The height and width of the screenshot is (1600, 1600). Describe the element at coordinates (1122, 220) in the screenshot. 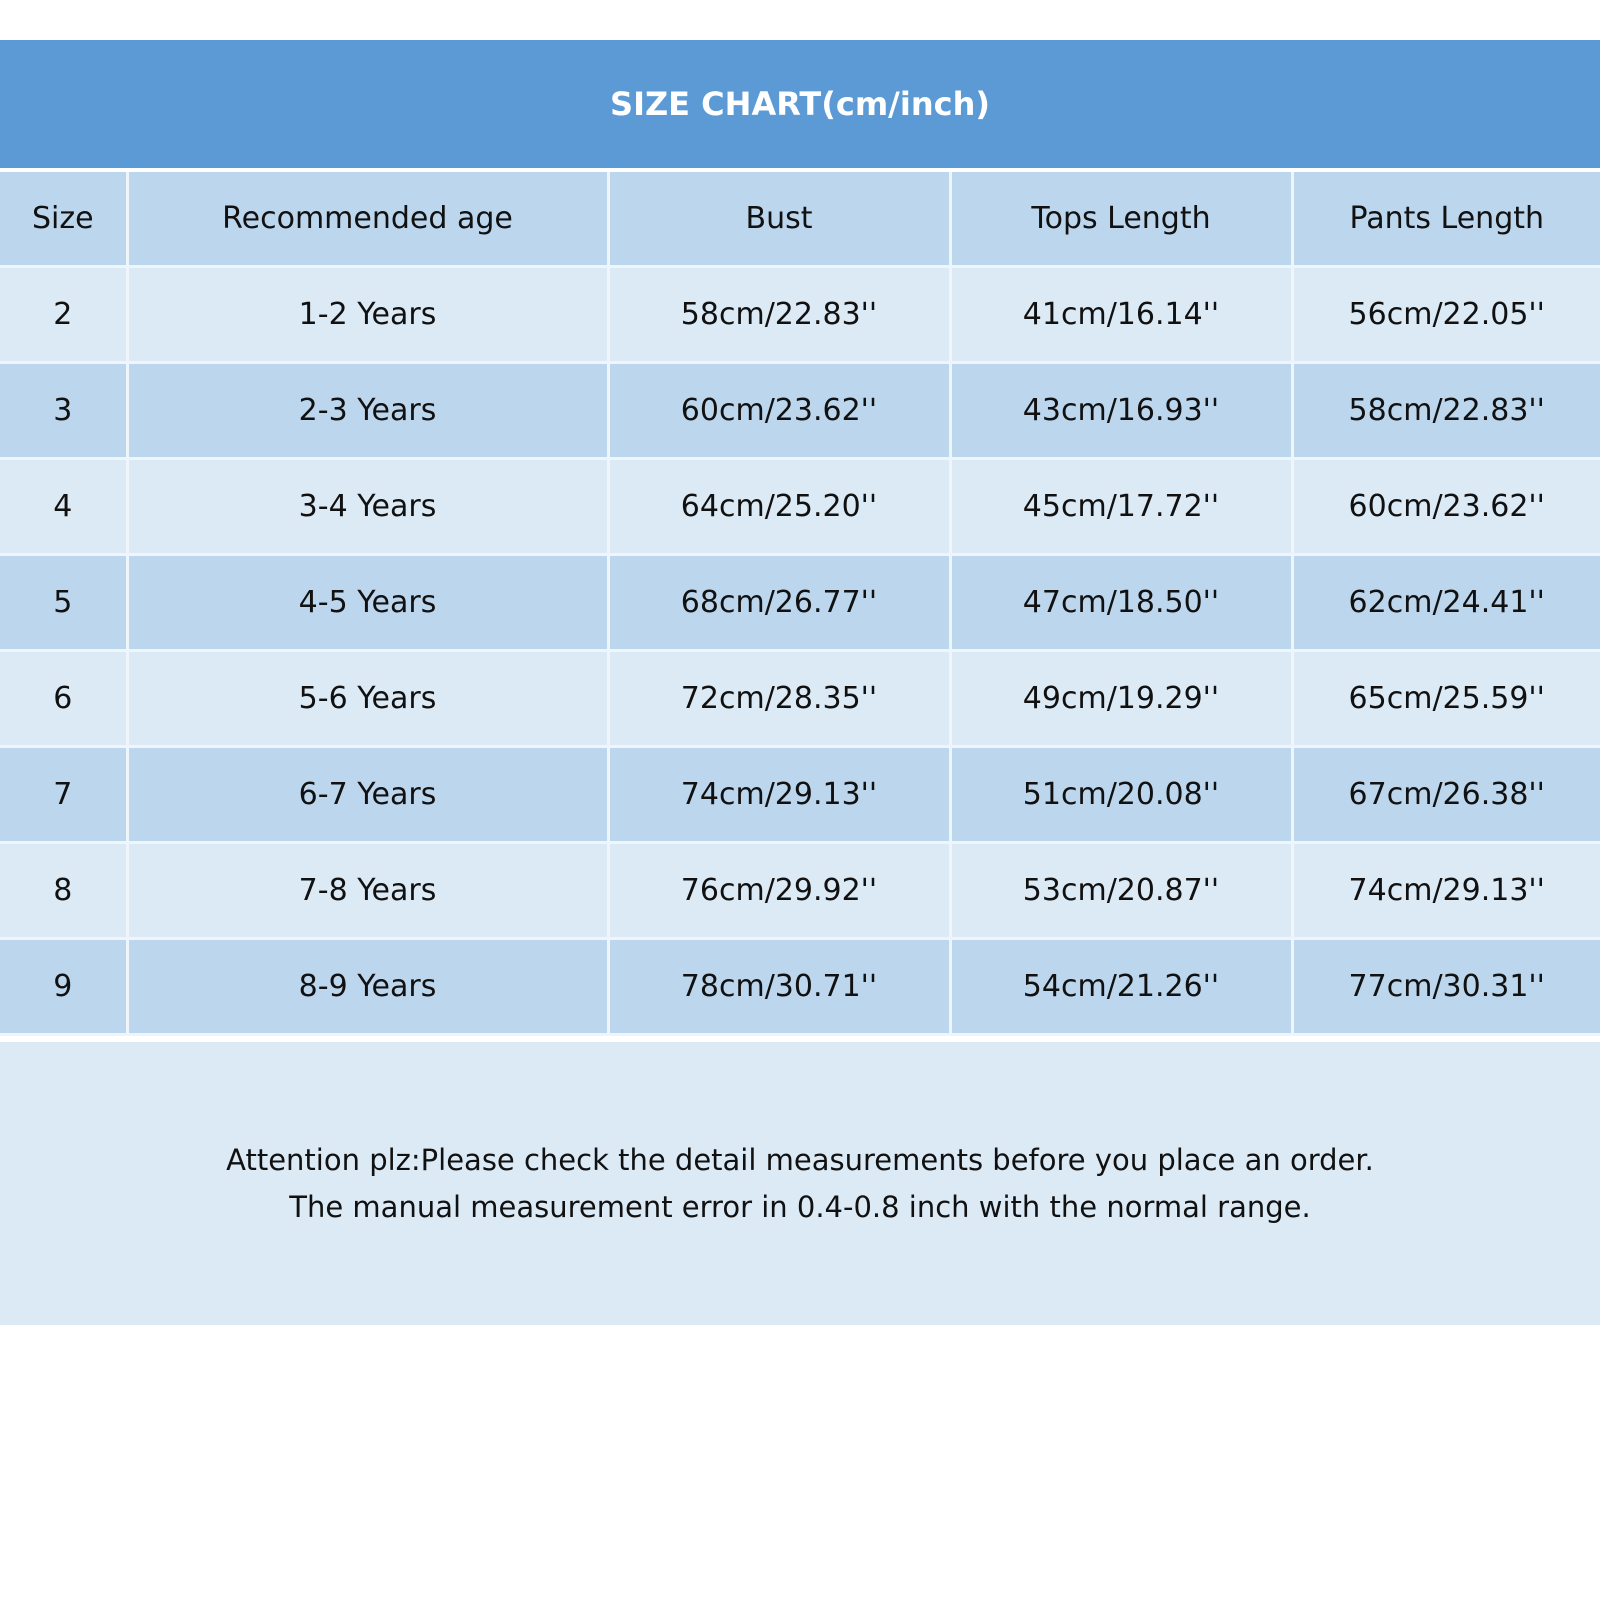

I see `column-header: Tops Length` at that location.